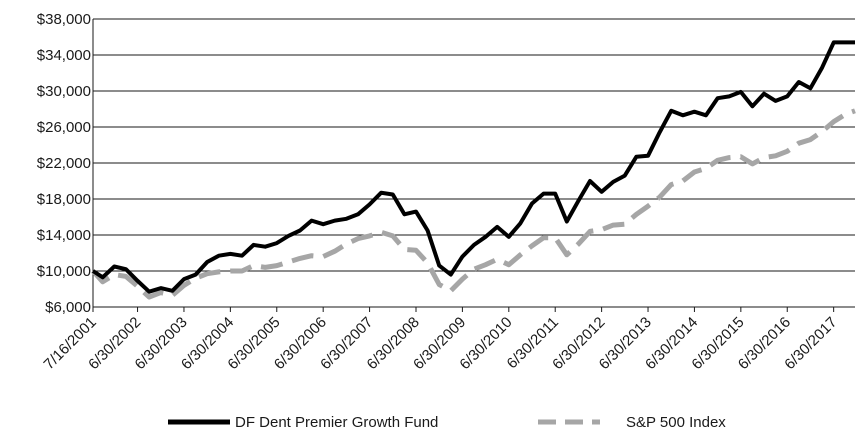 The width and height of the screenshot is (857, 436). Describe the element at coordinates (64, 19) in the screenshot. I see `y-tick-label-8: $38,000` at that location.